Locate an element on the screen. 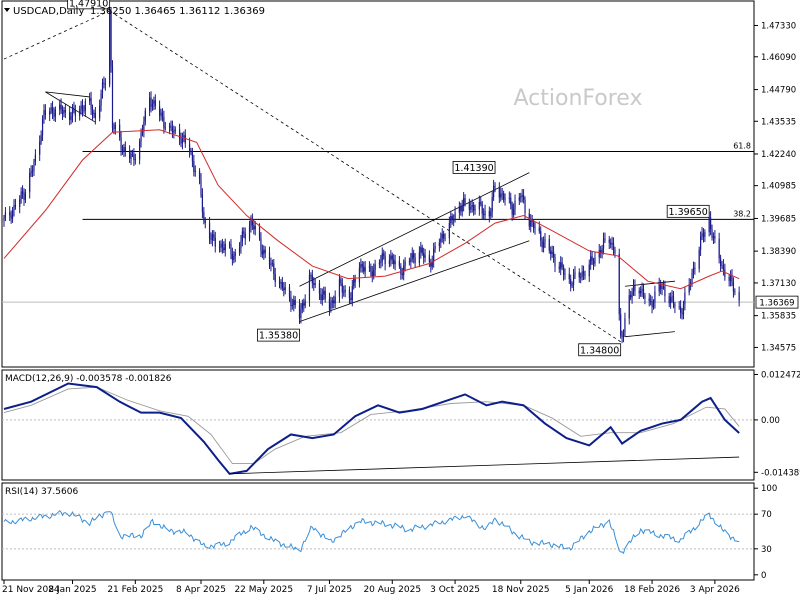  rsi-tick-label: 70 is located at coordinates (766, 515).